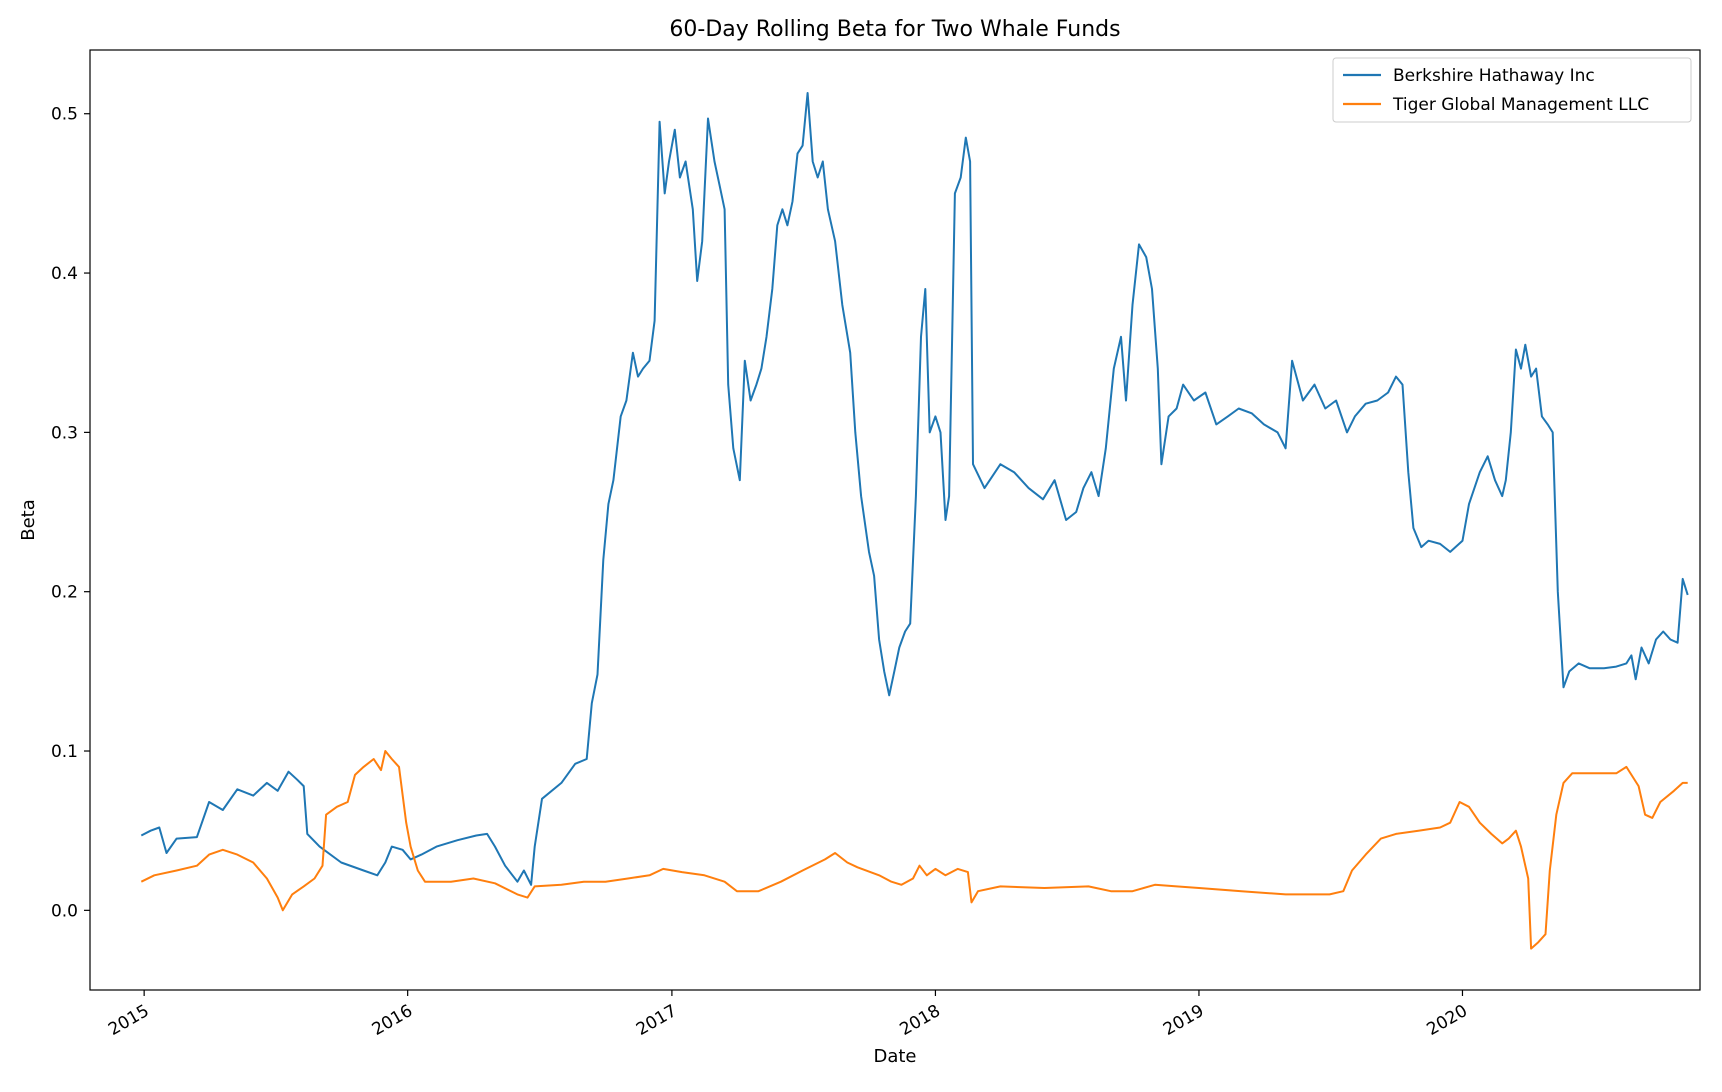  What do you see at coordinates (64, 593) in the screenshot?
I see `y-tick-label: 0.2` at bounding box center [64, 593].